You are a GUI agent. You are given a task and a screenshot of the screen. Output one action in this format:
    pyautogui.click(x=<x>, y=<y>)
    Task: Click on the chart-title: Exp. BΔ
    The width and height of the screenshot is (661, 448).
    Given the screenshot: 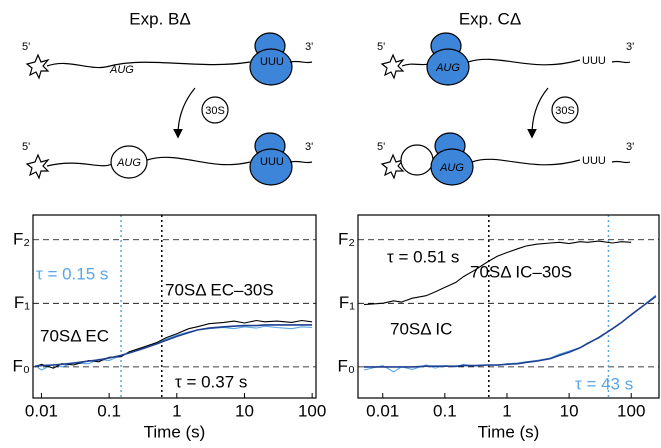 What is the action you would take?
    pyautogui.click(x=159, y=18)
    